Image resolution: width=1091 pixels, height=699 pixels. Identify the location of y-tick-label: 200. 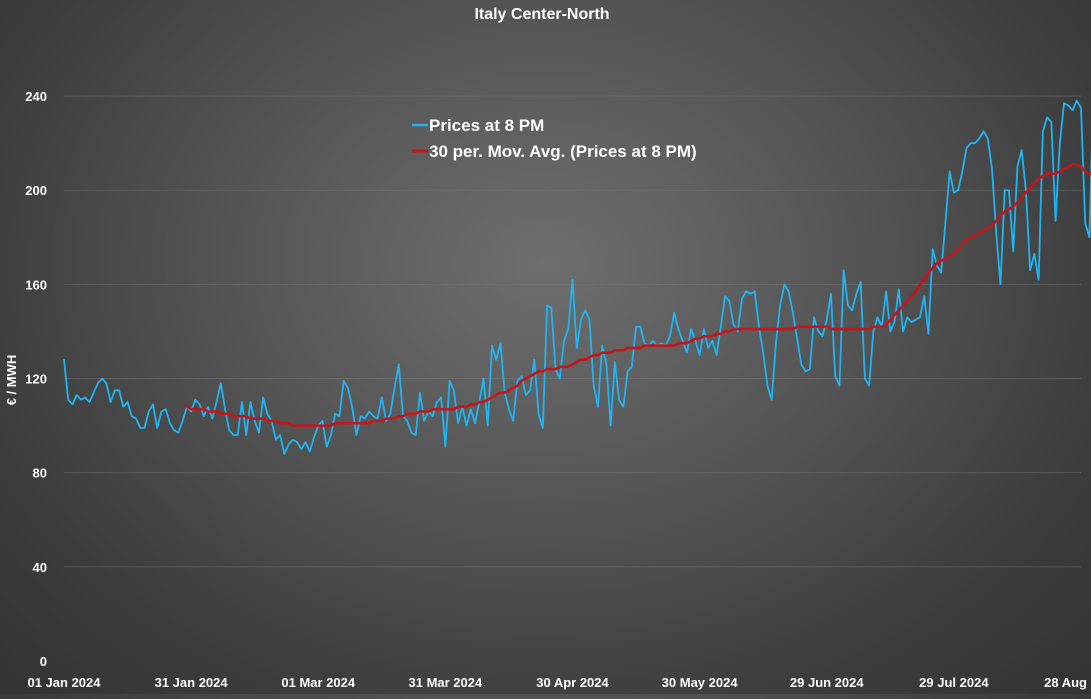
(36, 190).